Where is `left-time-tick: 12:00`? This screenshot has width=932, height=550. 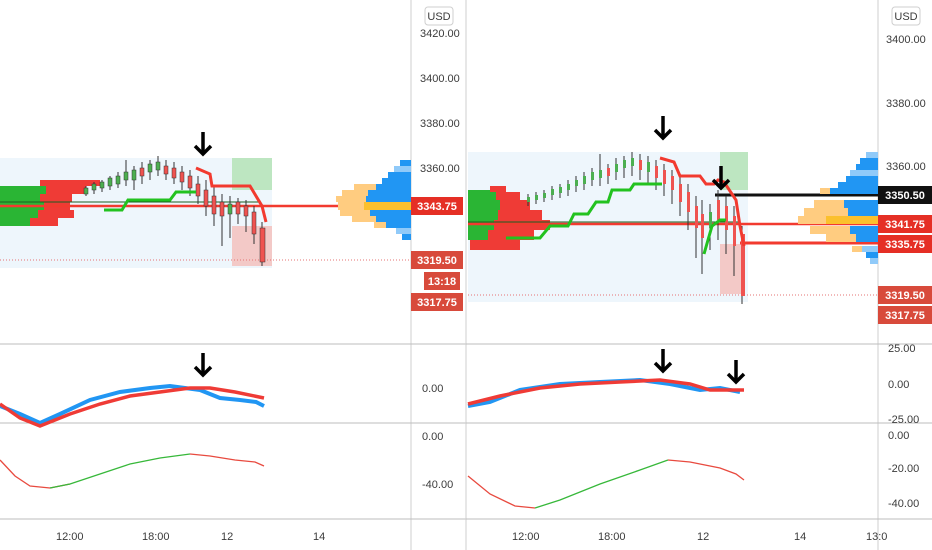
left-time-tick: 12:00 is located at coordinates (70, 537).